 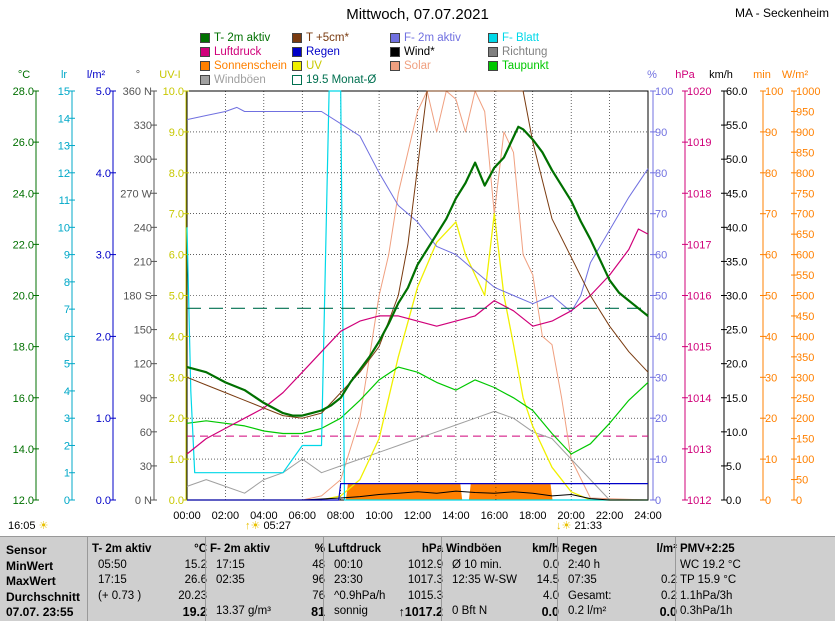 What do you see at coordinates (805, 337) in the screenshot?
I see `tick-label-wm2: 400` at bounding box center [805, 337].